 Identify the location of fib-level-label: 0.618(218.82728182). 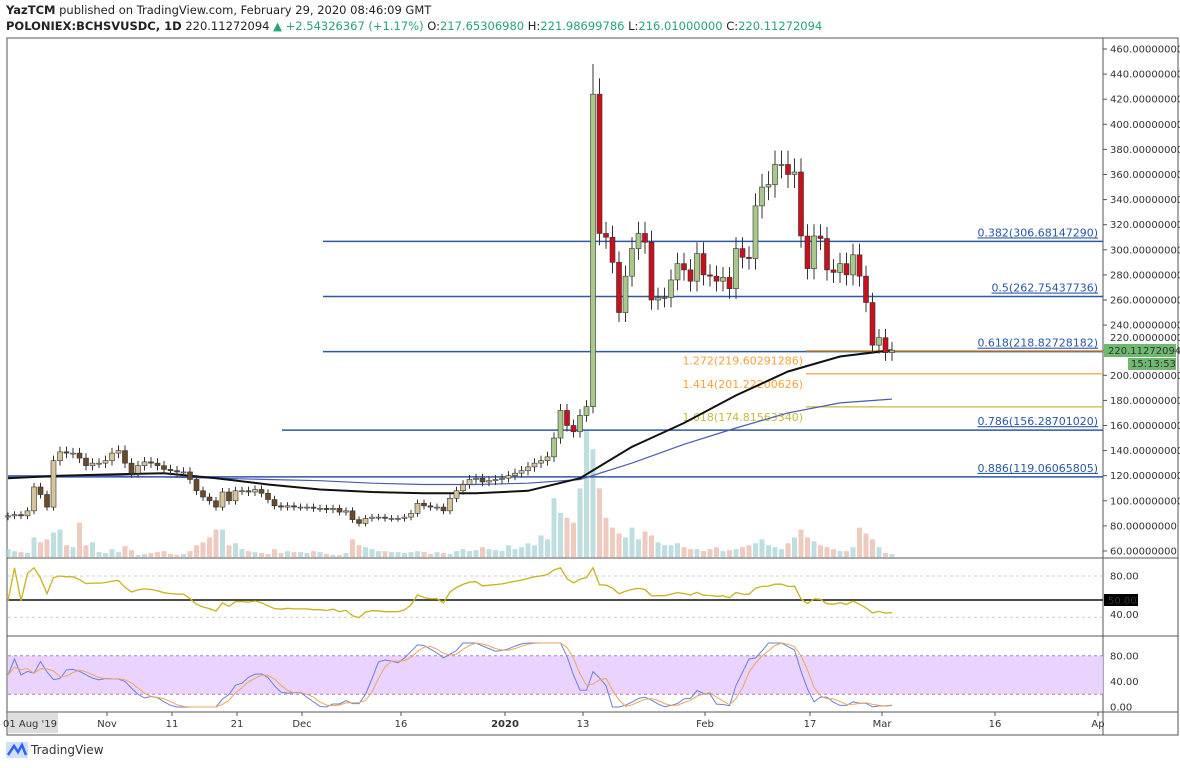
(1037, 343).